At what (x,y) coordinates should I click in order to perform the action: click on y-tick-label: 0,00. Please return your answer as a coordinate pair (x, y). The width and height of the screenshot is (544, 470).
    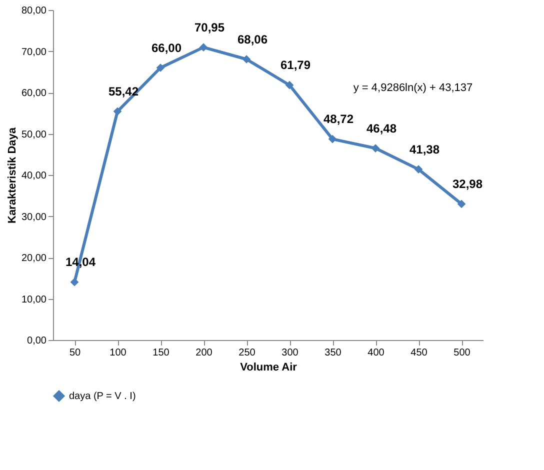
    Looking at the image, I should click on (37, 341).